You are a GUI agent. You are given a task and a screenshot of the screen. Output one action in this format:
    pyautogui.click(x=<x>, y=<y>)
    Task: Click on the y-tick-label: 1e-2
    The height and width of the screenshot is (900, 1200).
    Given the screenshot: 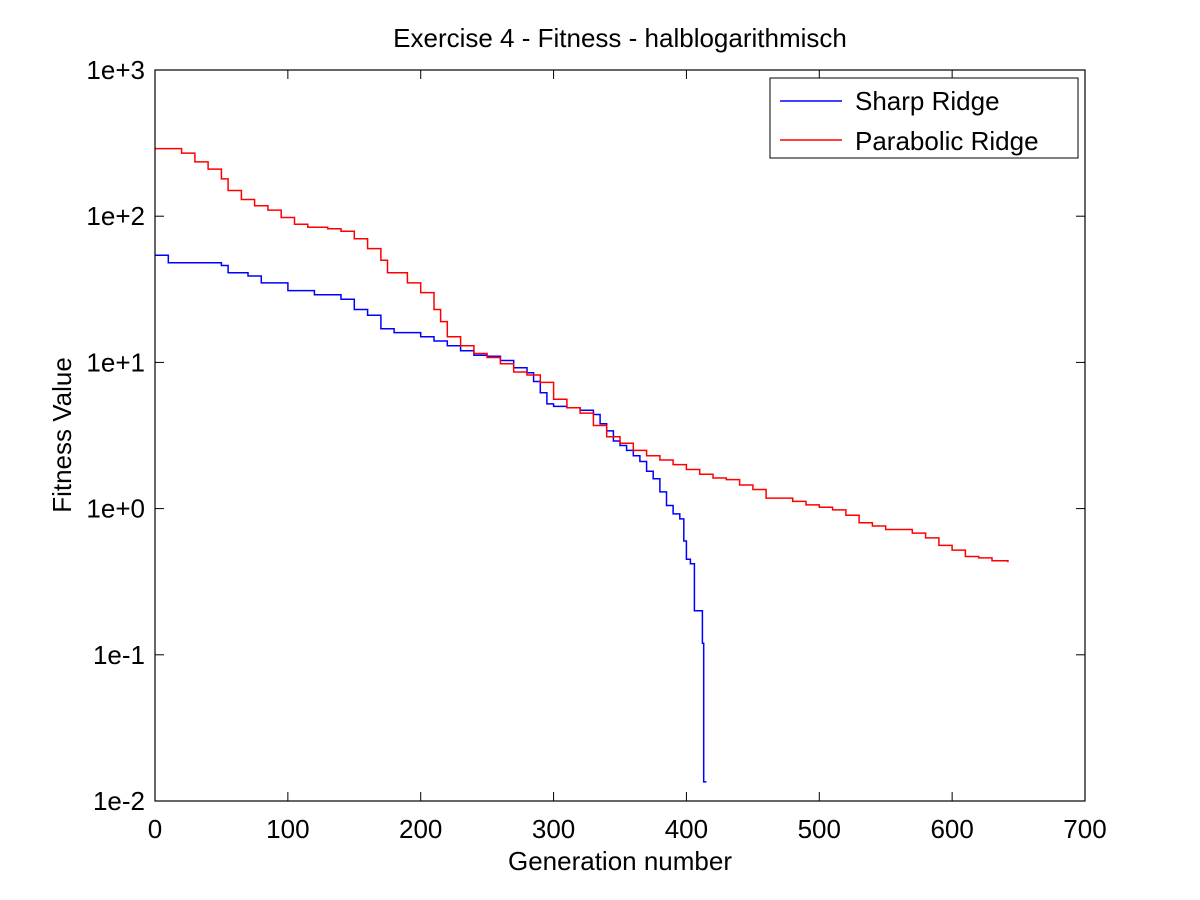 What is the action you would take?
    pyautogui.click(x=119, y=801)
    